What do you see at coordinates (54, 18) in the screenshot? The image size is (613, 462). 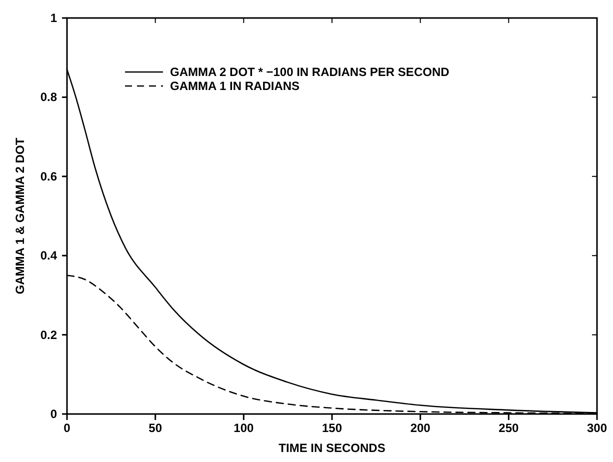 I see `y-tick-label: 1` at bounding box center [54, 18].